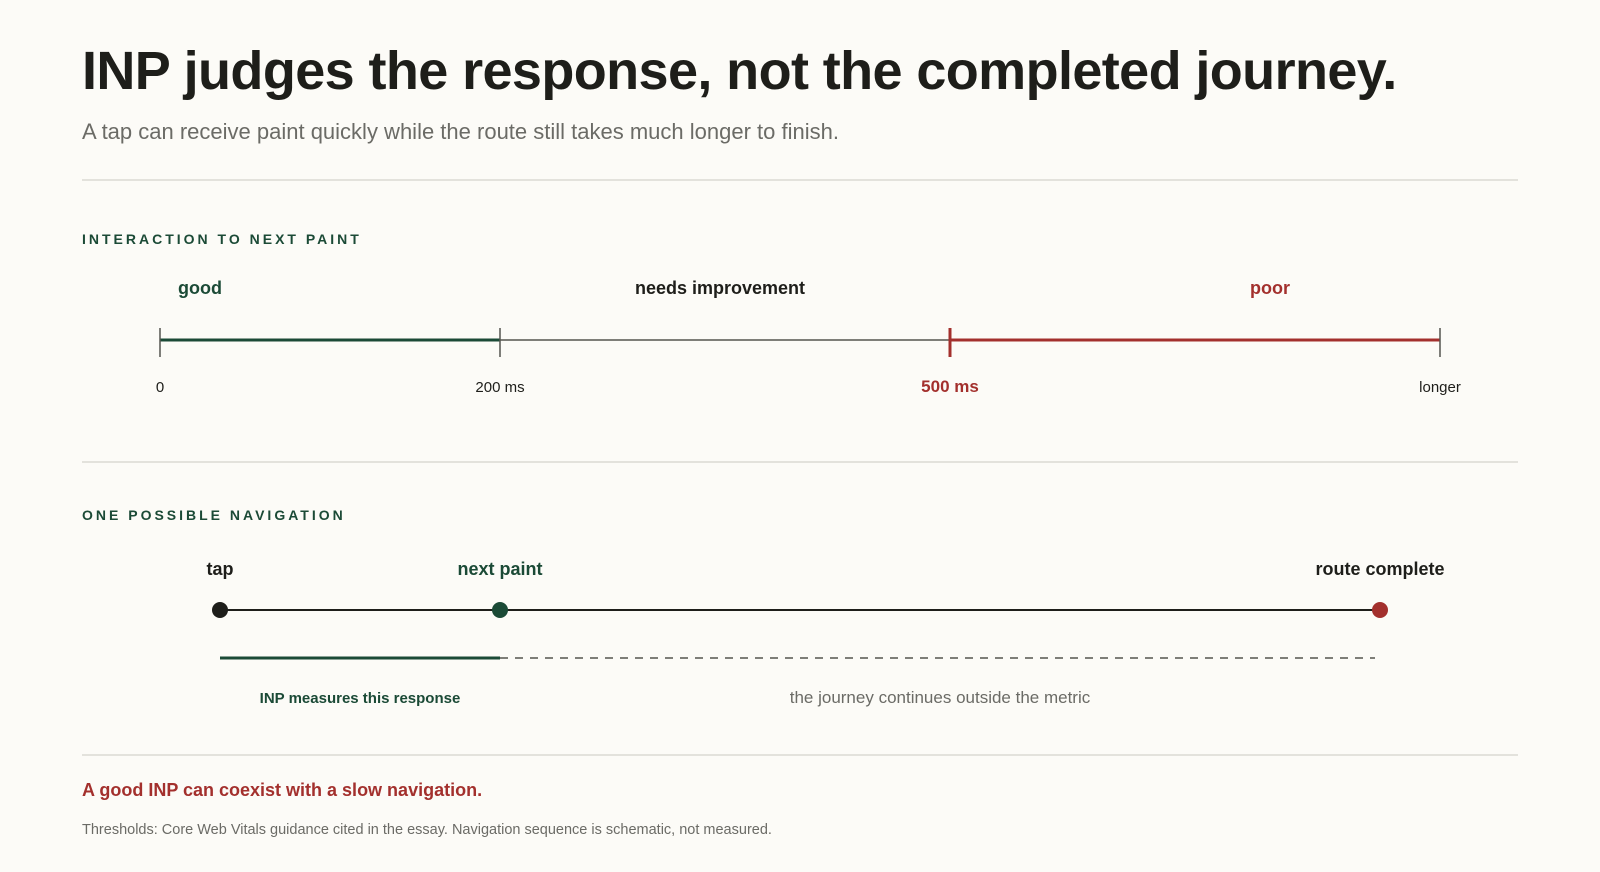 Image resolution: width=1600 pixels, height=872 pixels. I want to click on event-label-next-paint: next paint, so click(499, 569).